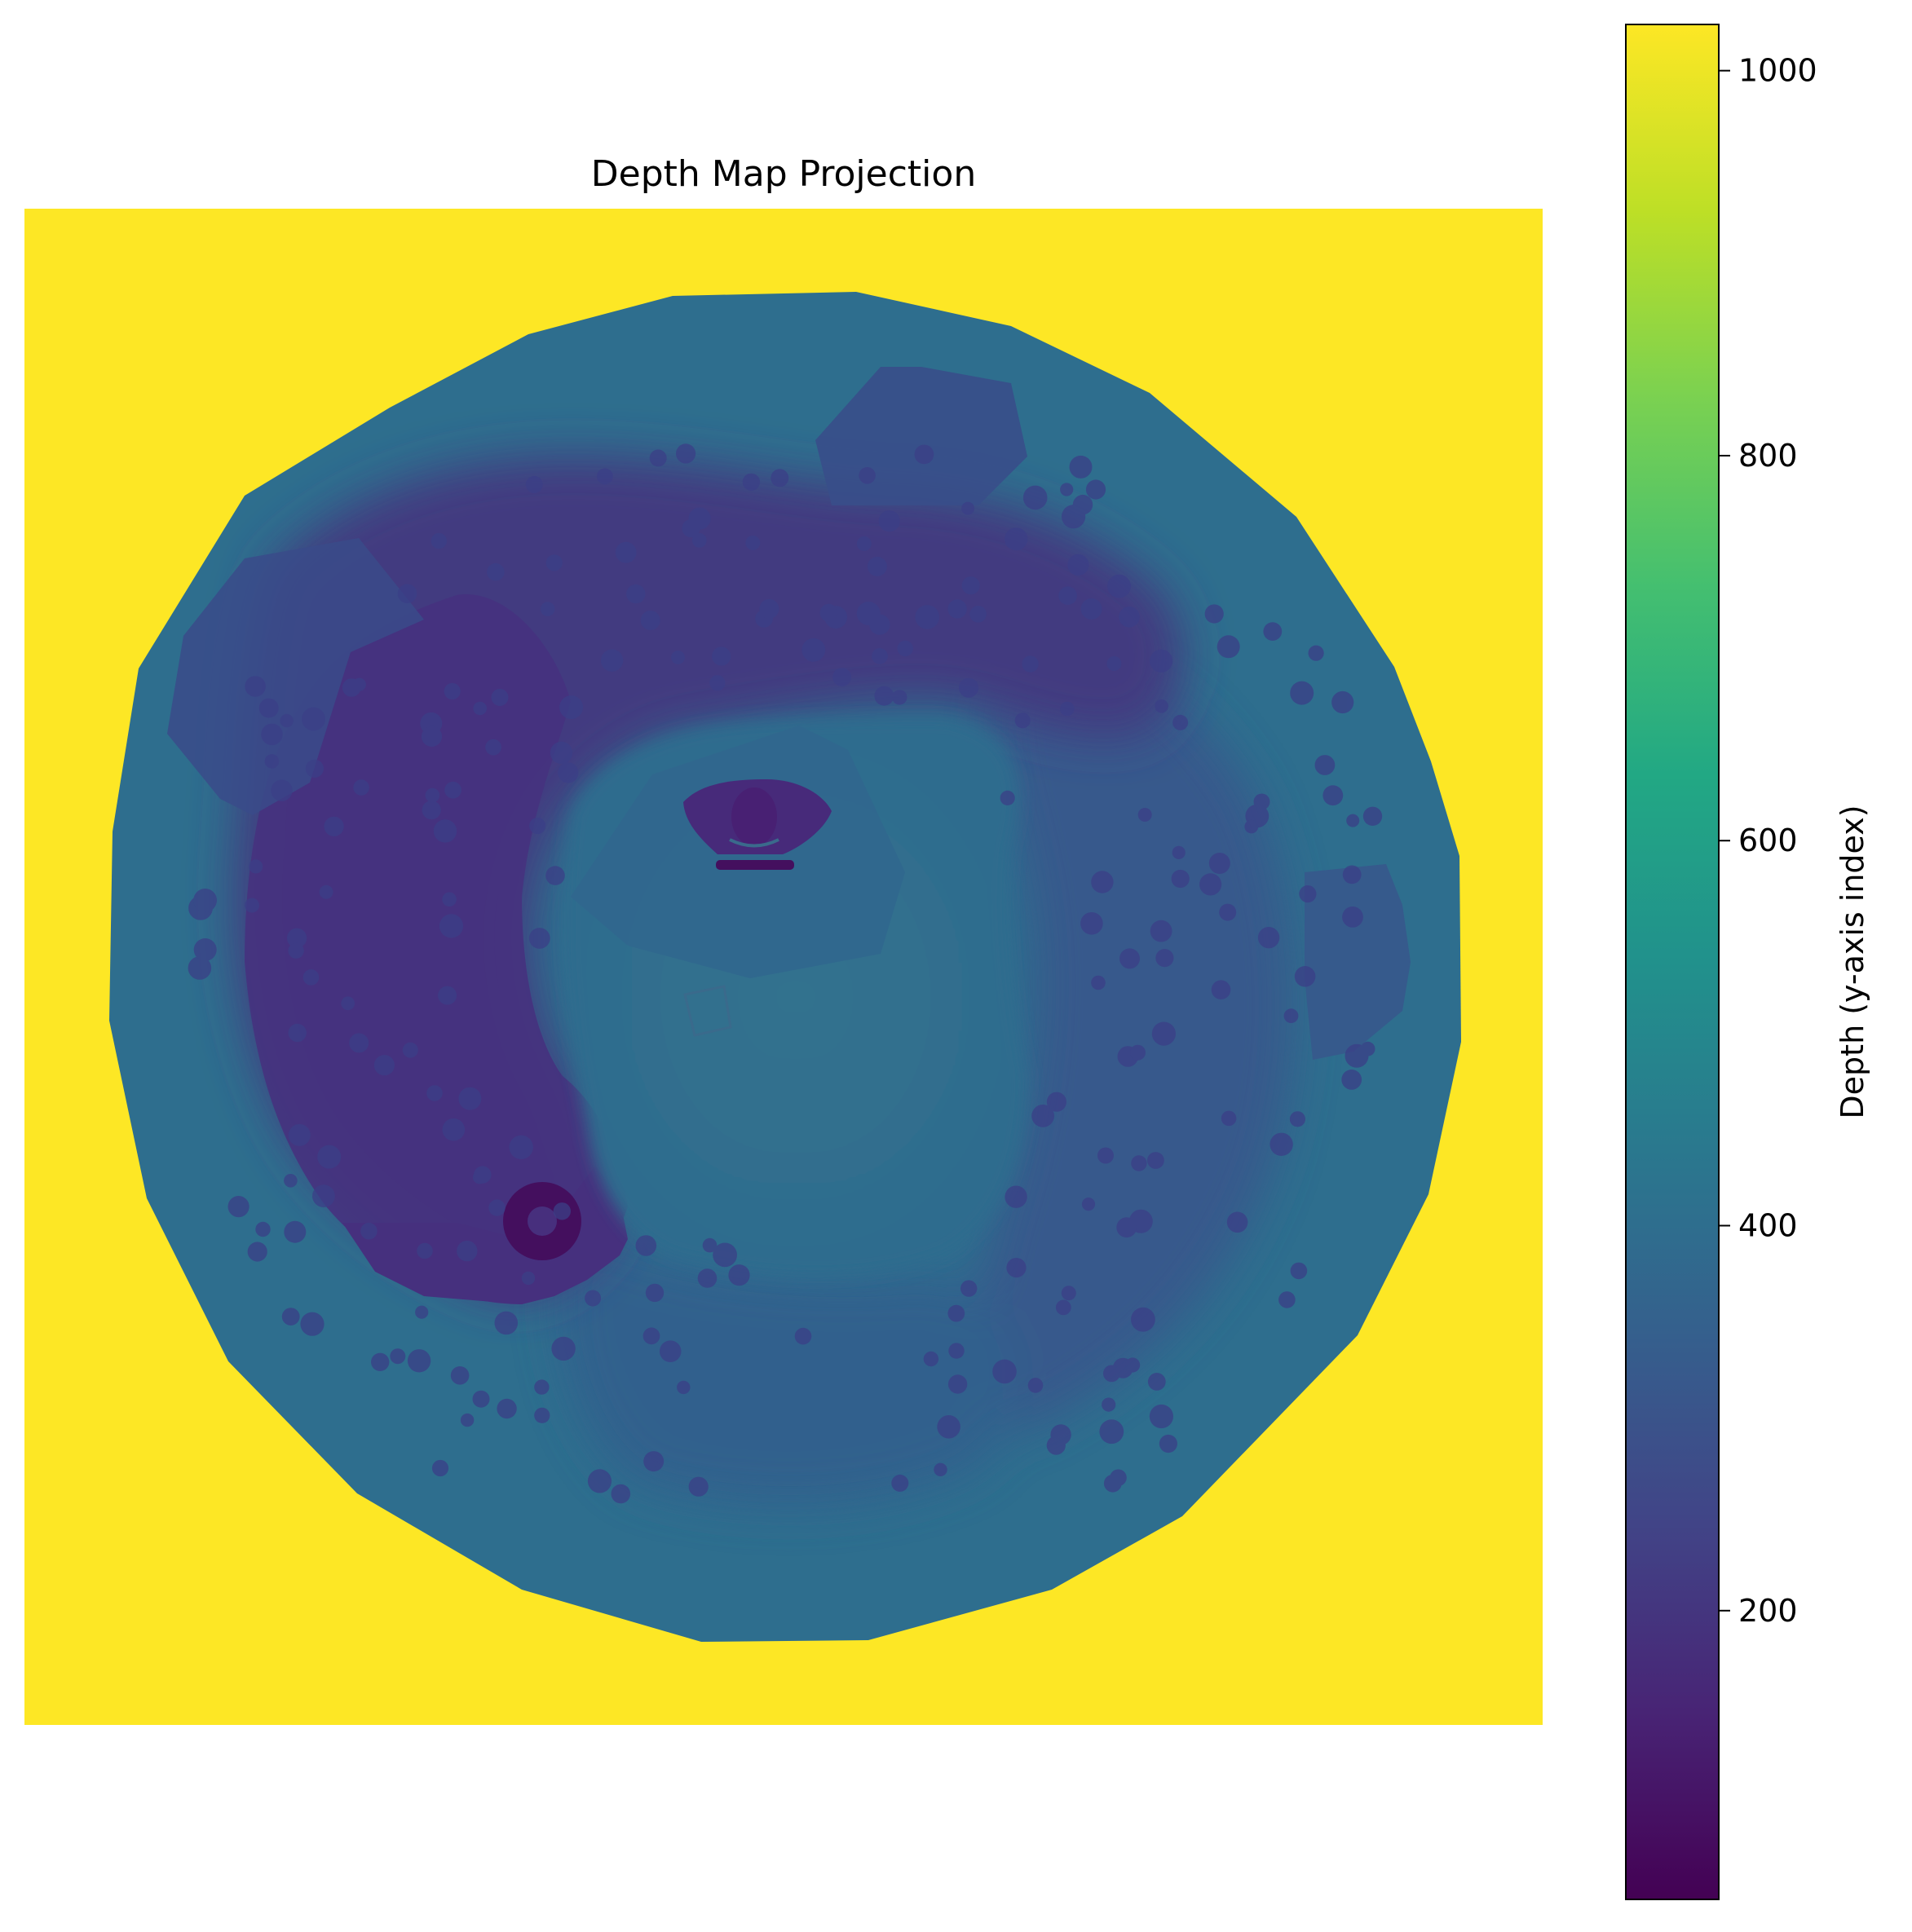  I want to click on ridge-tip, so click(485, 1235).